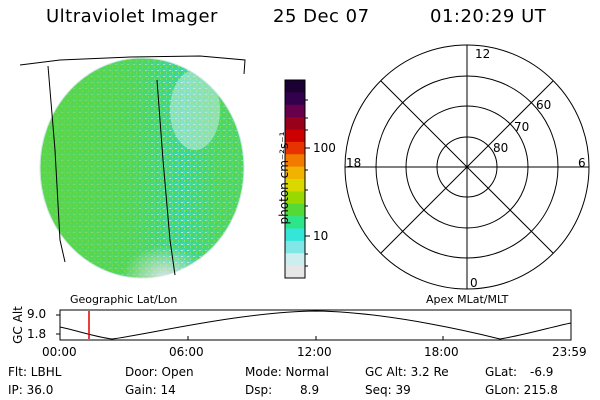 Image resolution: width=600 pixels, height=400 pixels. What do you see at coordinates (186, 352) in the screenshot?
I see `orbit-xtick-0600: 06:00` at bounding box center [186, 352].